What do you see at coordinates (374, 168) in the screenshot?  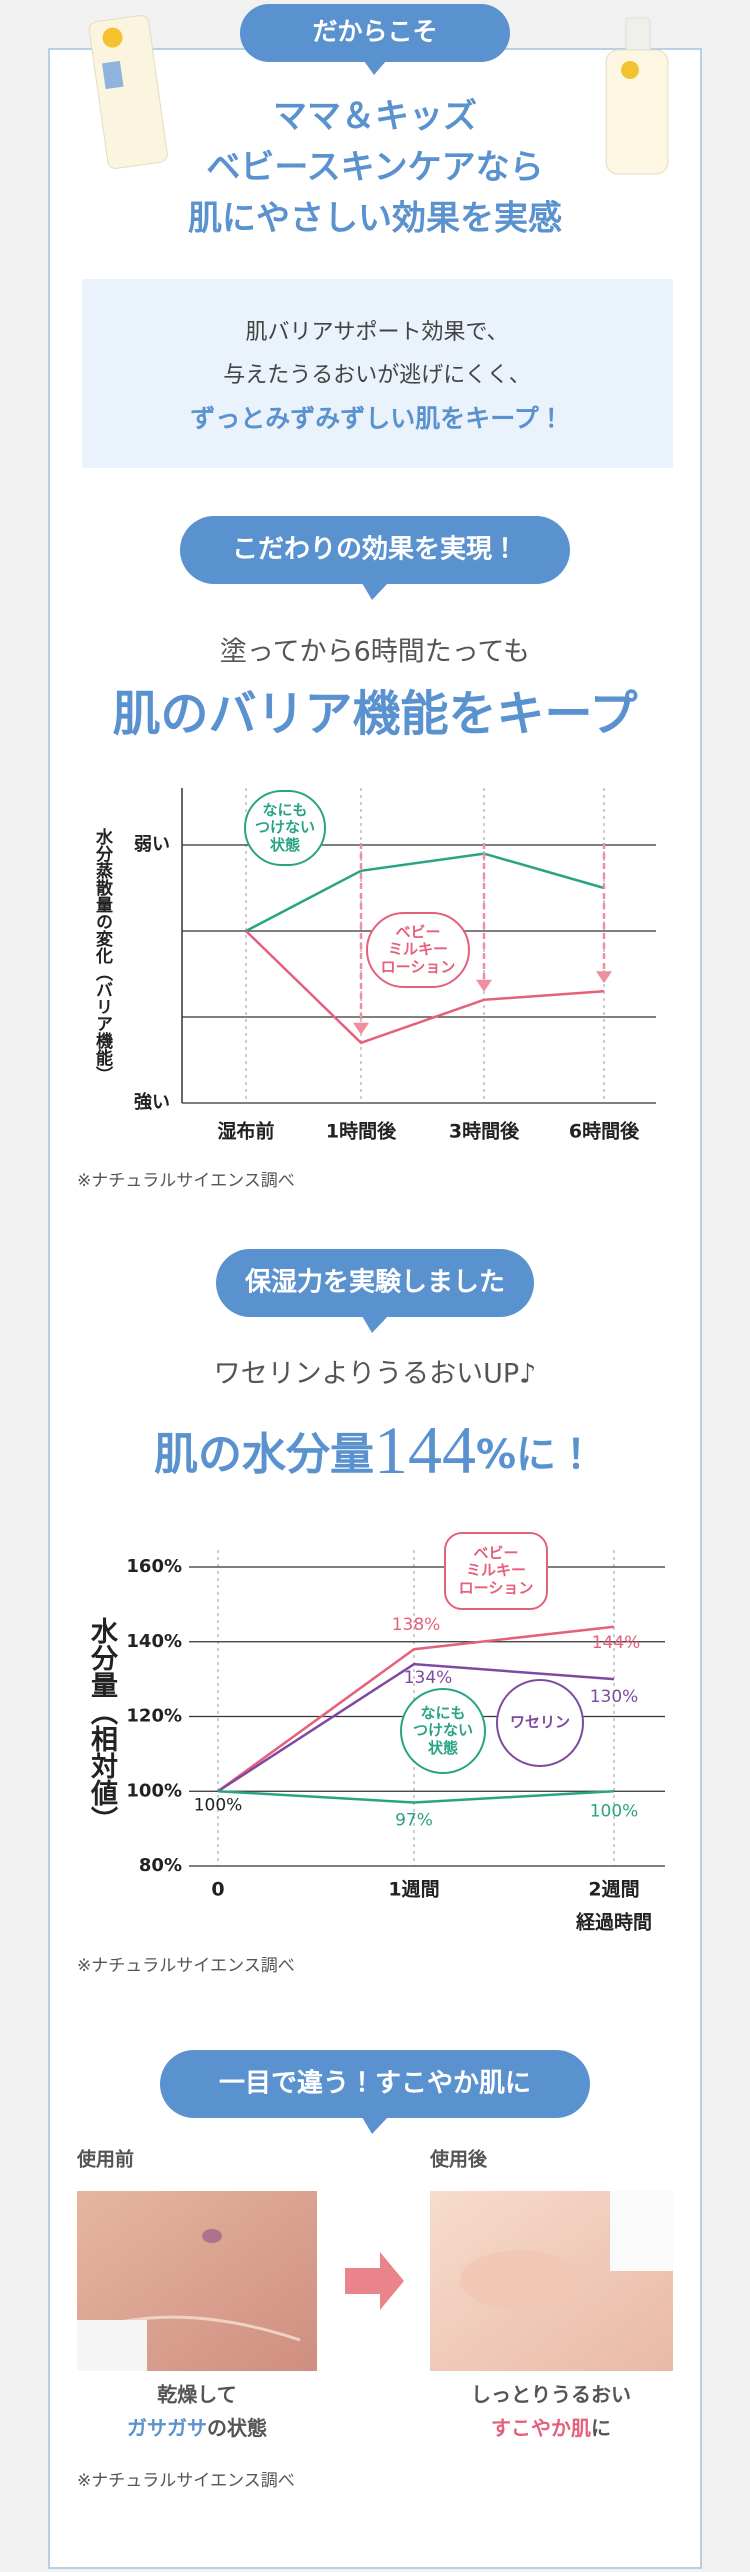 I see `headline: ベビースキンケアなら` at bounding box center [374, 168].